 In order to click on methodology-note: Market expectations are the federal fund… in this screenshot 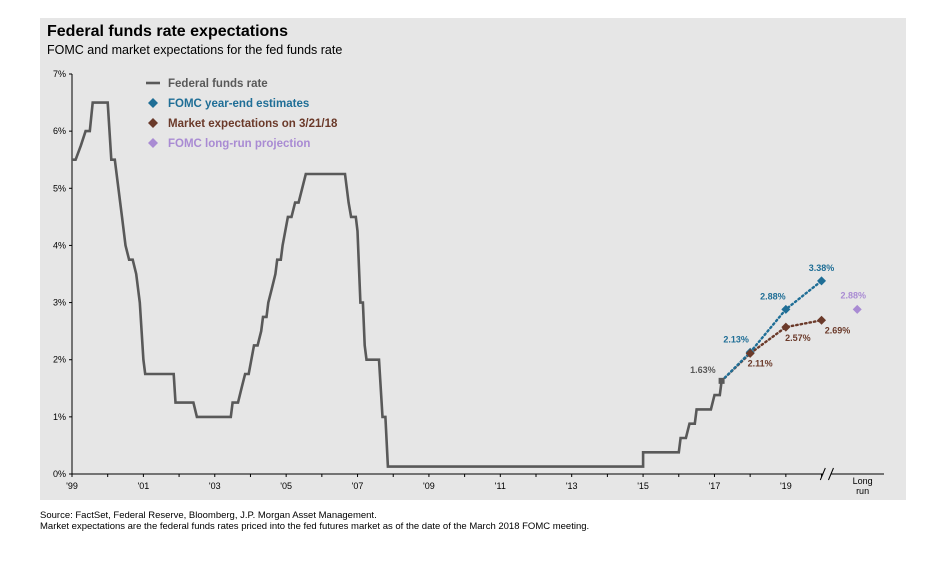, I will do `click(315, 526)`.